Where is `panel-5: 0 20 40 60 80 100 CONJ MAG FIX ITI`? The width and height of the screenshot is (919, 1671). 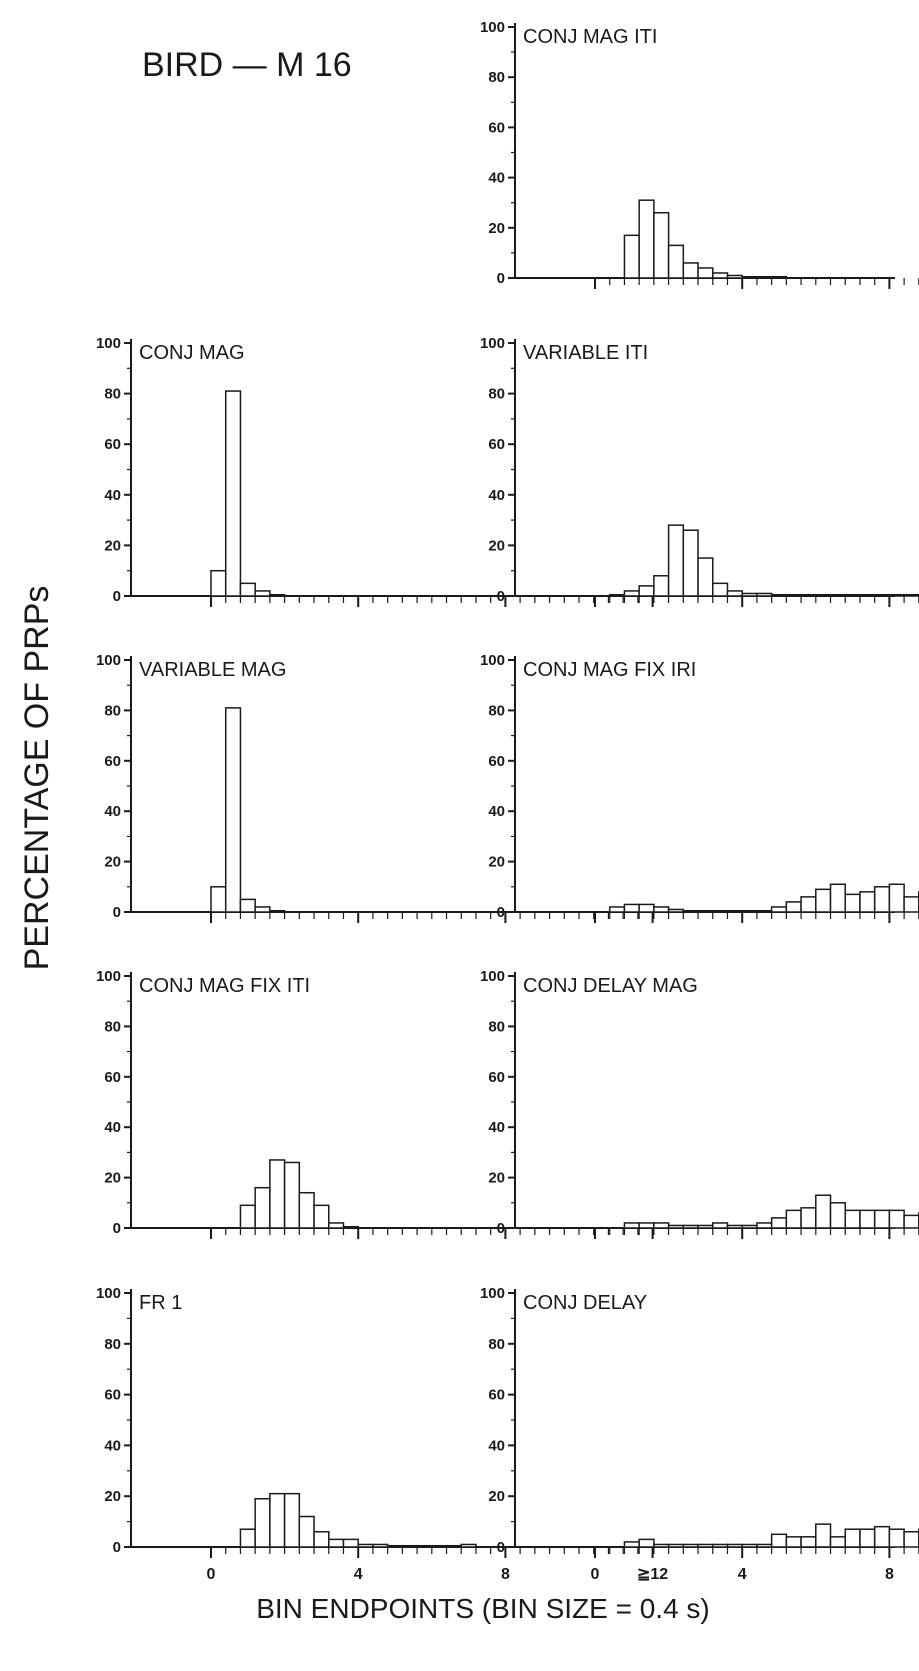 panel-5: 0 20 40 60 80 100 CONJ MAG FIX ITI is located at coordinates (375, 1103).